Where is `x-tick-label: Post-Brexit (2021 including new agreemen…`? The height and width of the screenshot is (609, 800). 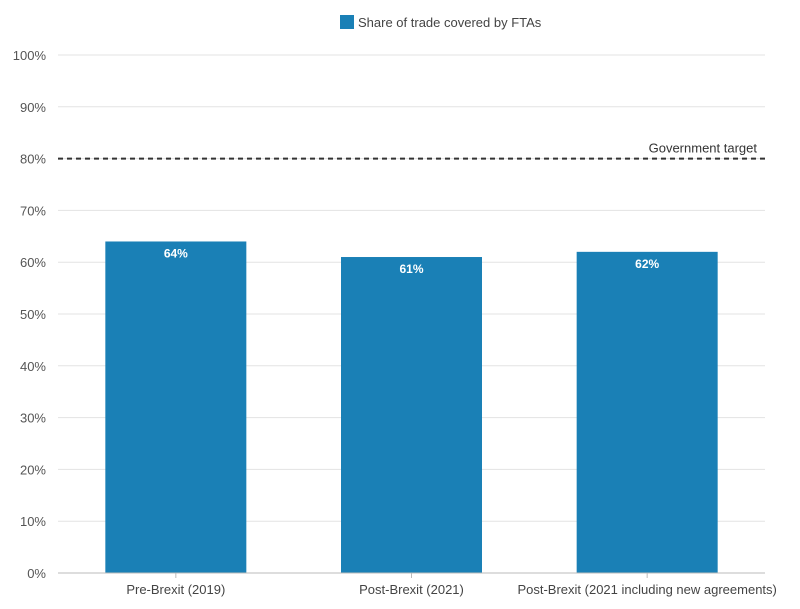 x-tick-label: Post-Brexit (2021 including new agreemen… is located at coordinates (646, 589).